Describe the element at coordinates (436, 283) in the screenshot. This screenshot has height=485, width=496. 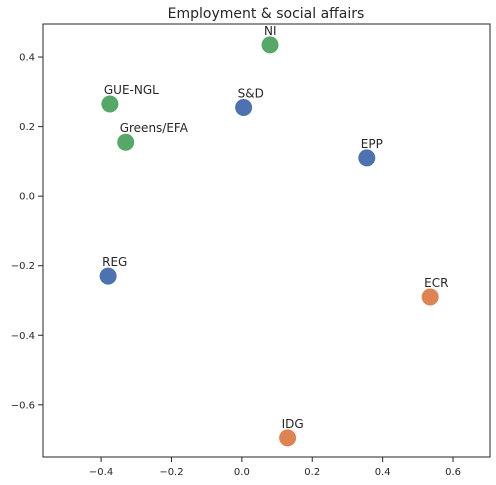
I see `data-point-label: ECR` at that location.